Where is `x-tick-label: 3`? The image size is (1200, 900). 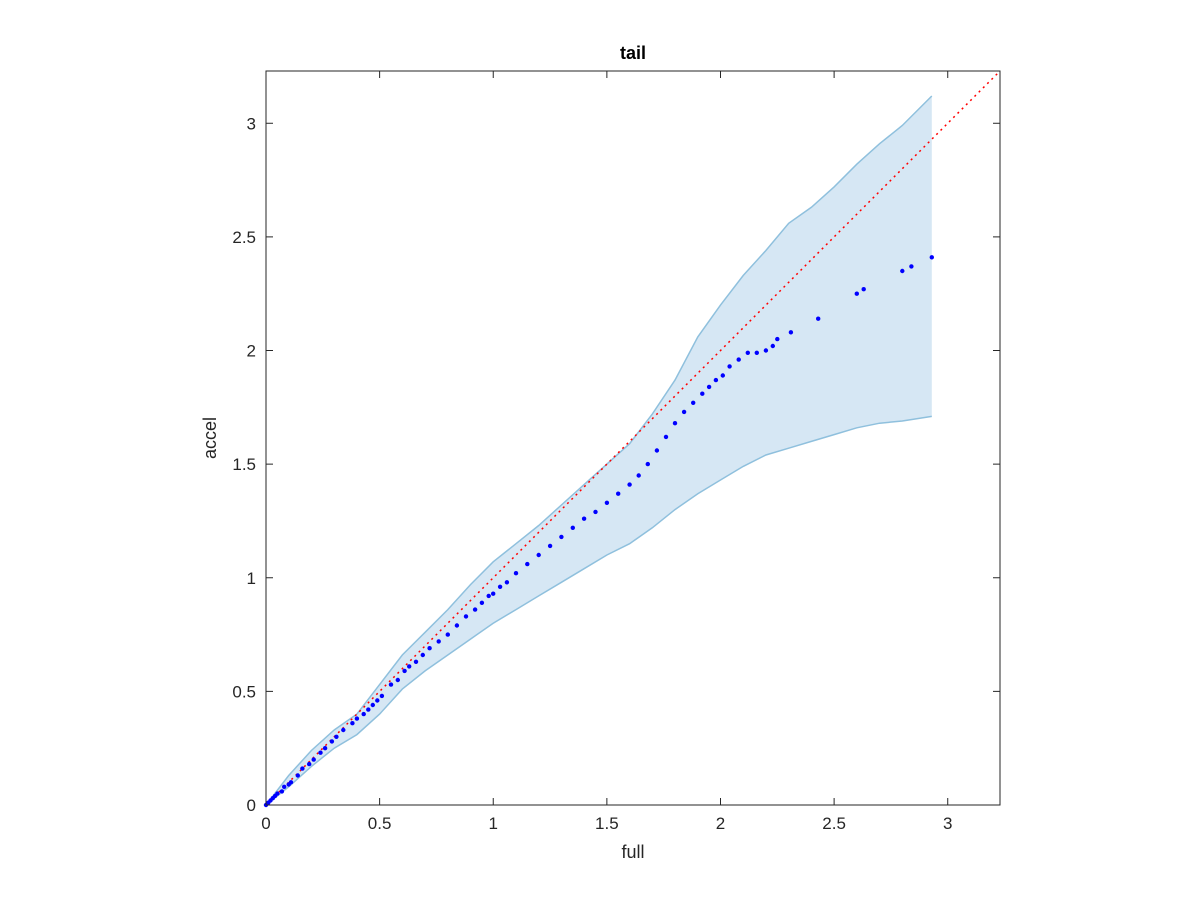
x-tick-label: 3 is located at coordinates (947, 823).